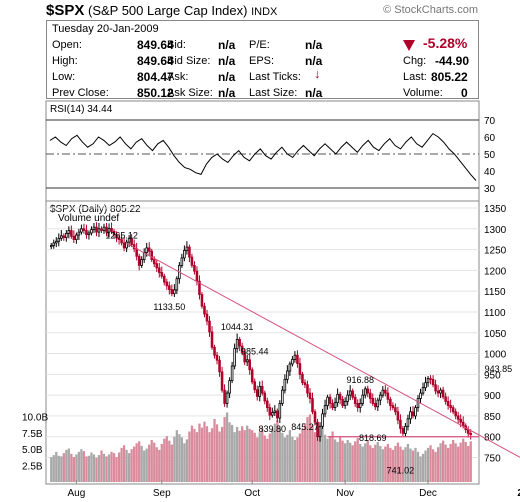  Describe the element at coordinates (490, 172) in the screenshot. I see `rsi-tick-label: 40` at that location.